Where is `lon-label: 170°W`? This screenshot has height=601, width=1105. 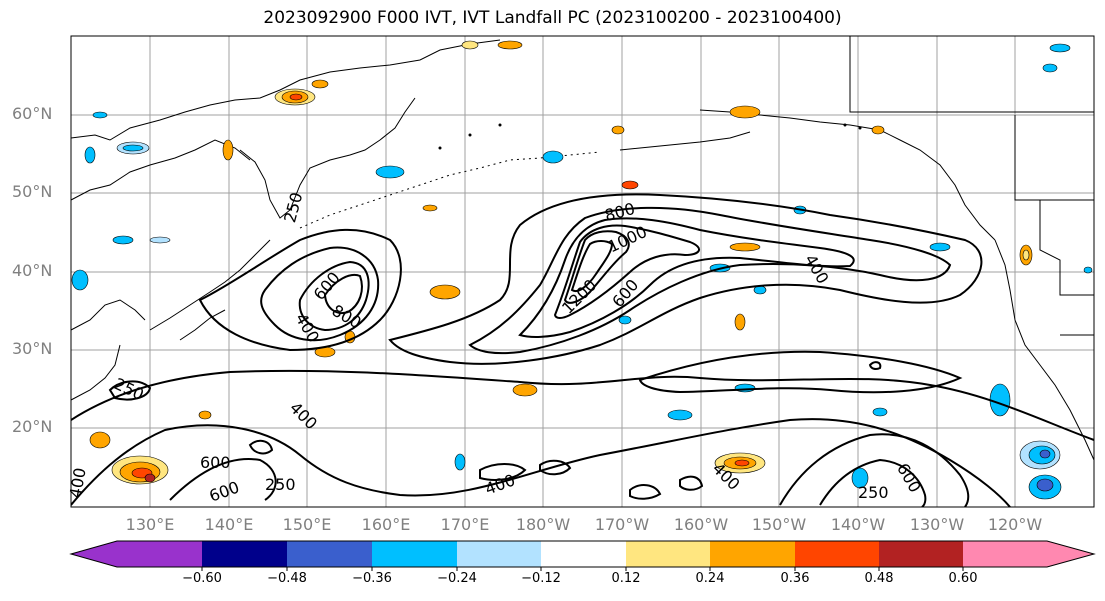
lon-label: 170°W is located at coordinates (622, 524).